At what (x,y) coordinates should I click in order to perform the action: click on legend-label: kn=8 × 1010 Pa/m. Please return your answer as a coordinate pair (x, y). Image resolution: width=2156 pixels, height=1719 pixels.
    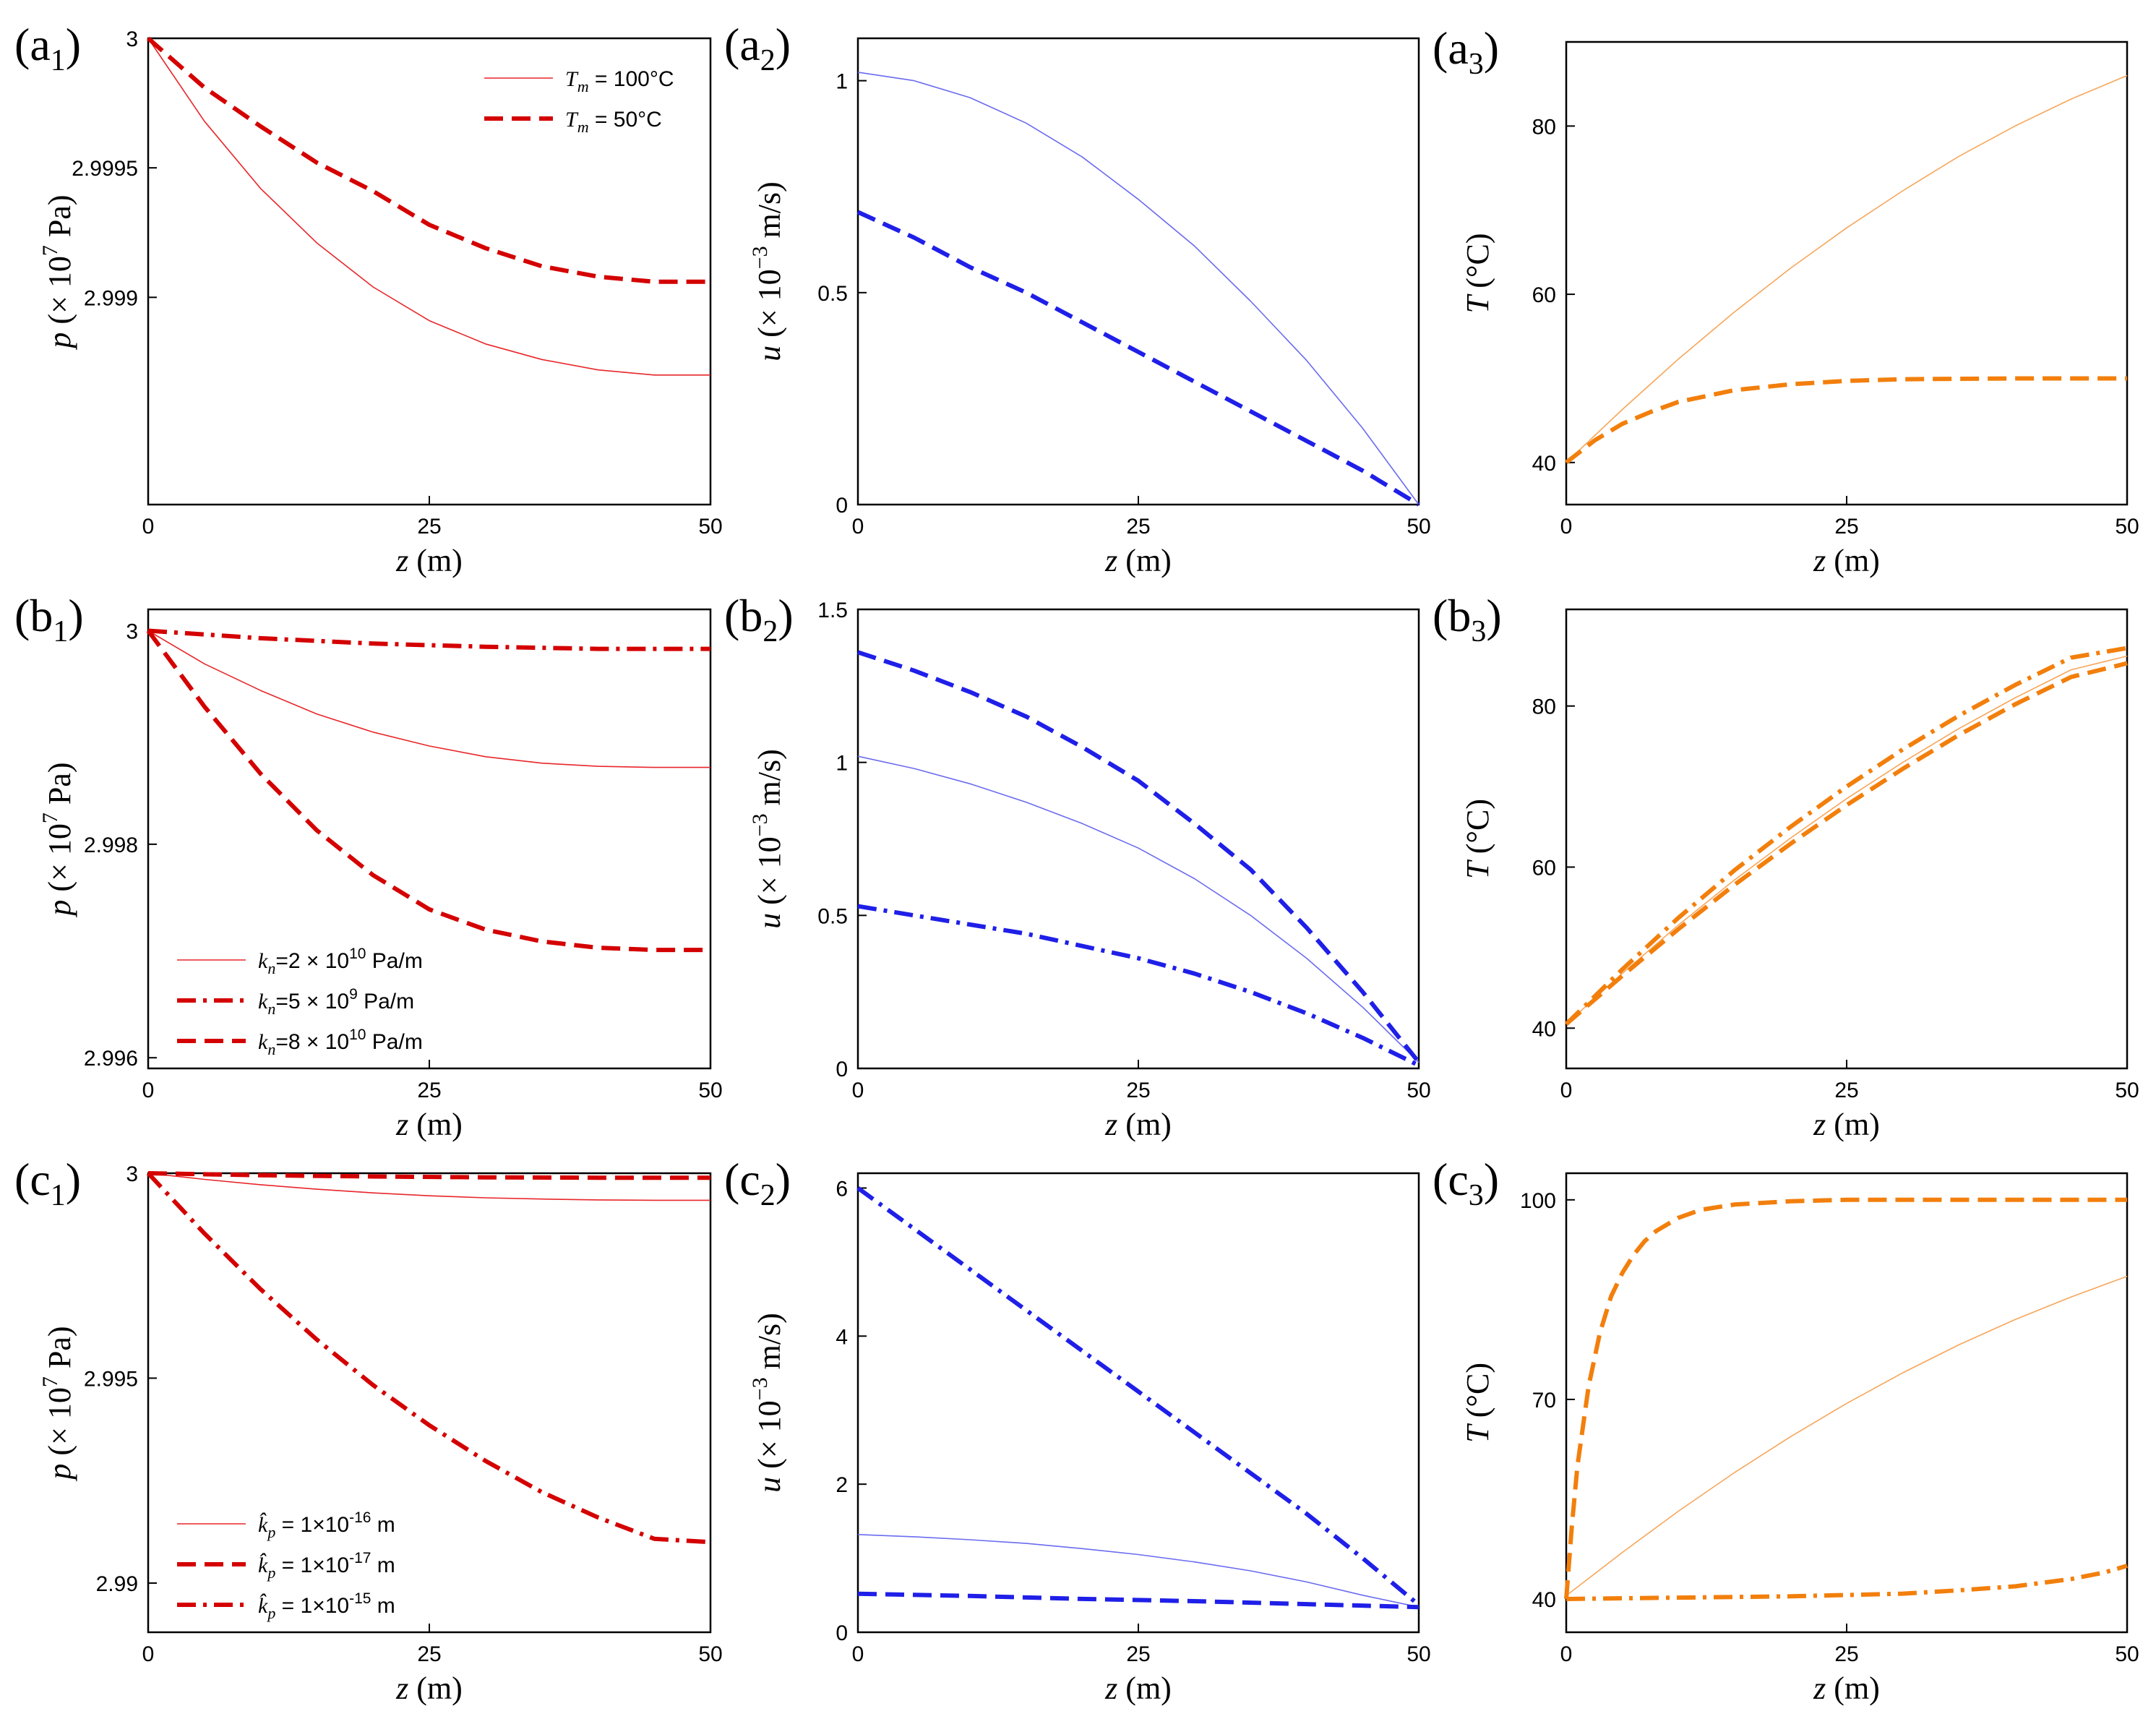
    Looking at the image, I should click on (341, 1042).